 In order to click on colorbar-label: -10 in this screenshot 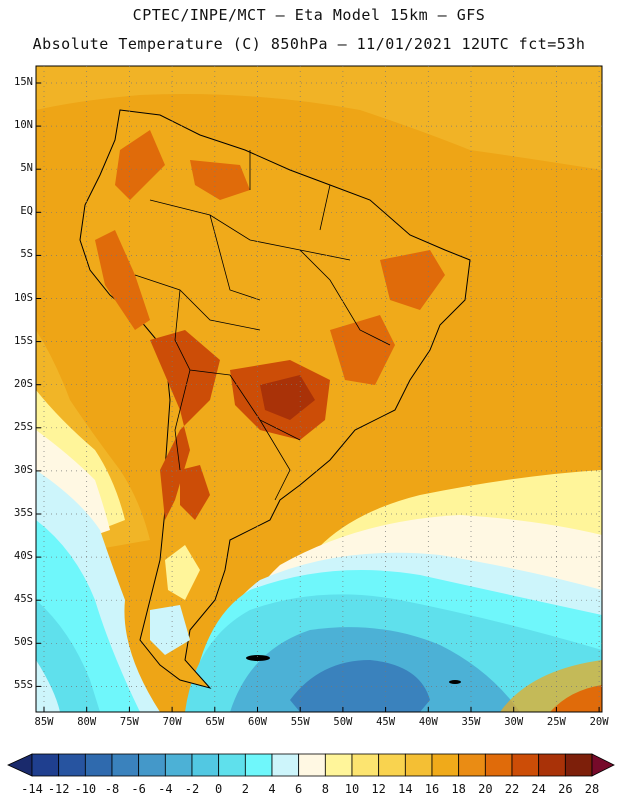, I will do `click(85, 789)`.